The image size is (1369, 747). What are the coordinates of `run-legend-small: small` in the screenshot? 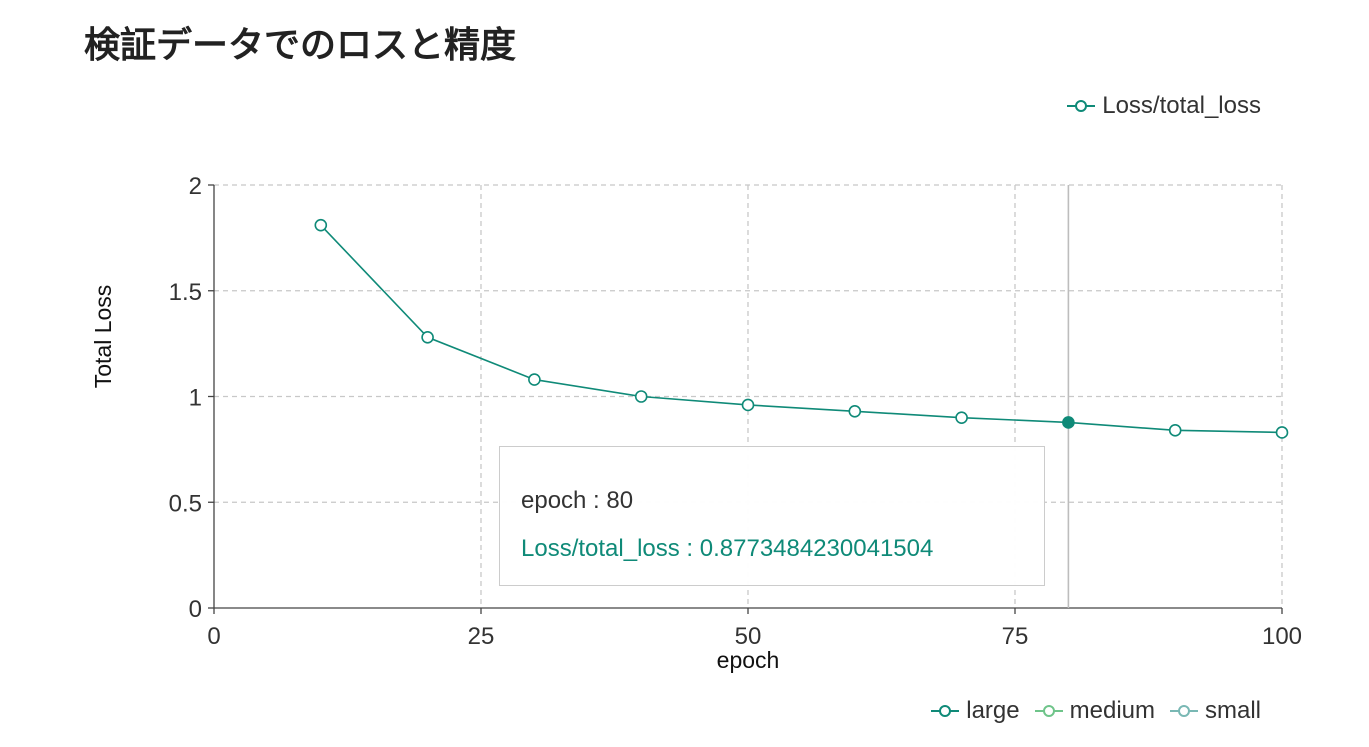 It's located at (1215, 711).